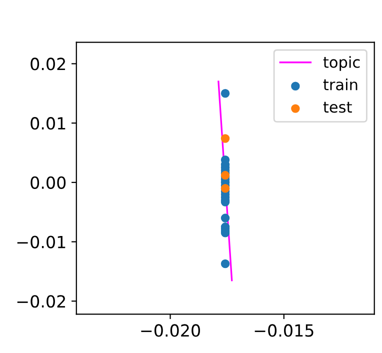 Image resolution: width=382 pixels, height=353 pixels. What do you see at coordinates (341, 63) in the screenshot?
I see `legend-label: topic` at bounding box center [341, 63].